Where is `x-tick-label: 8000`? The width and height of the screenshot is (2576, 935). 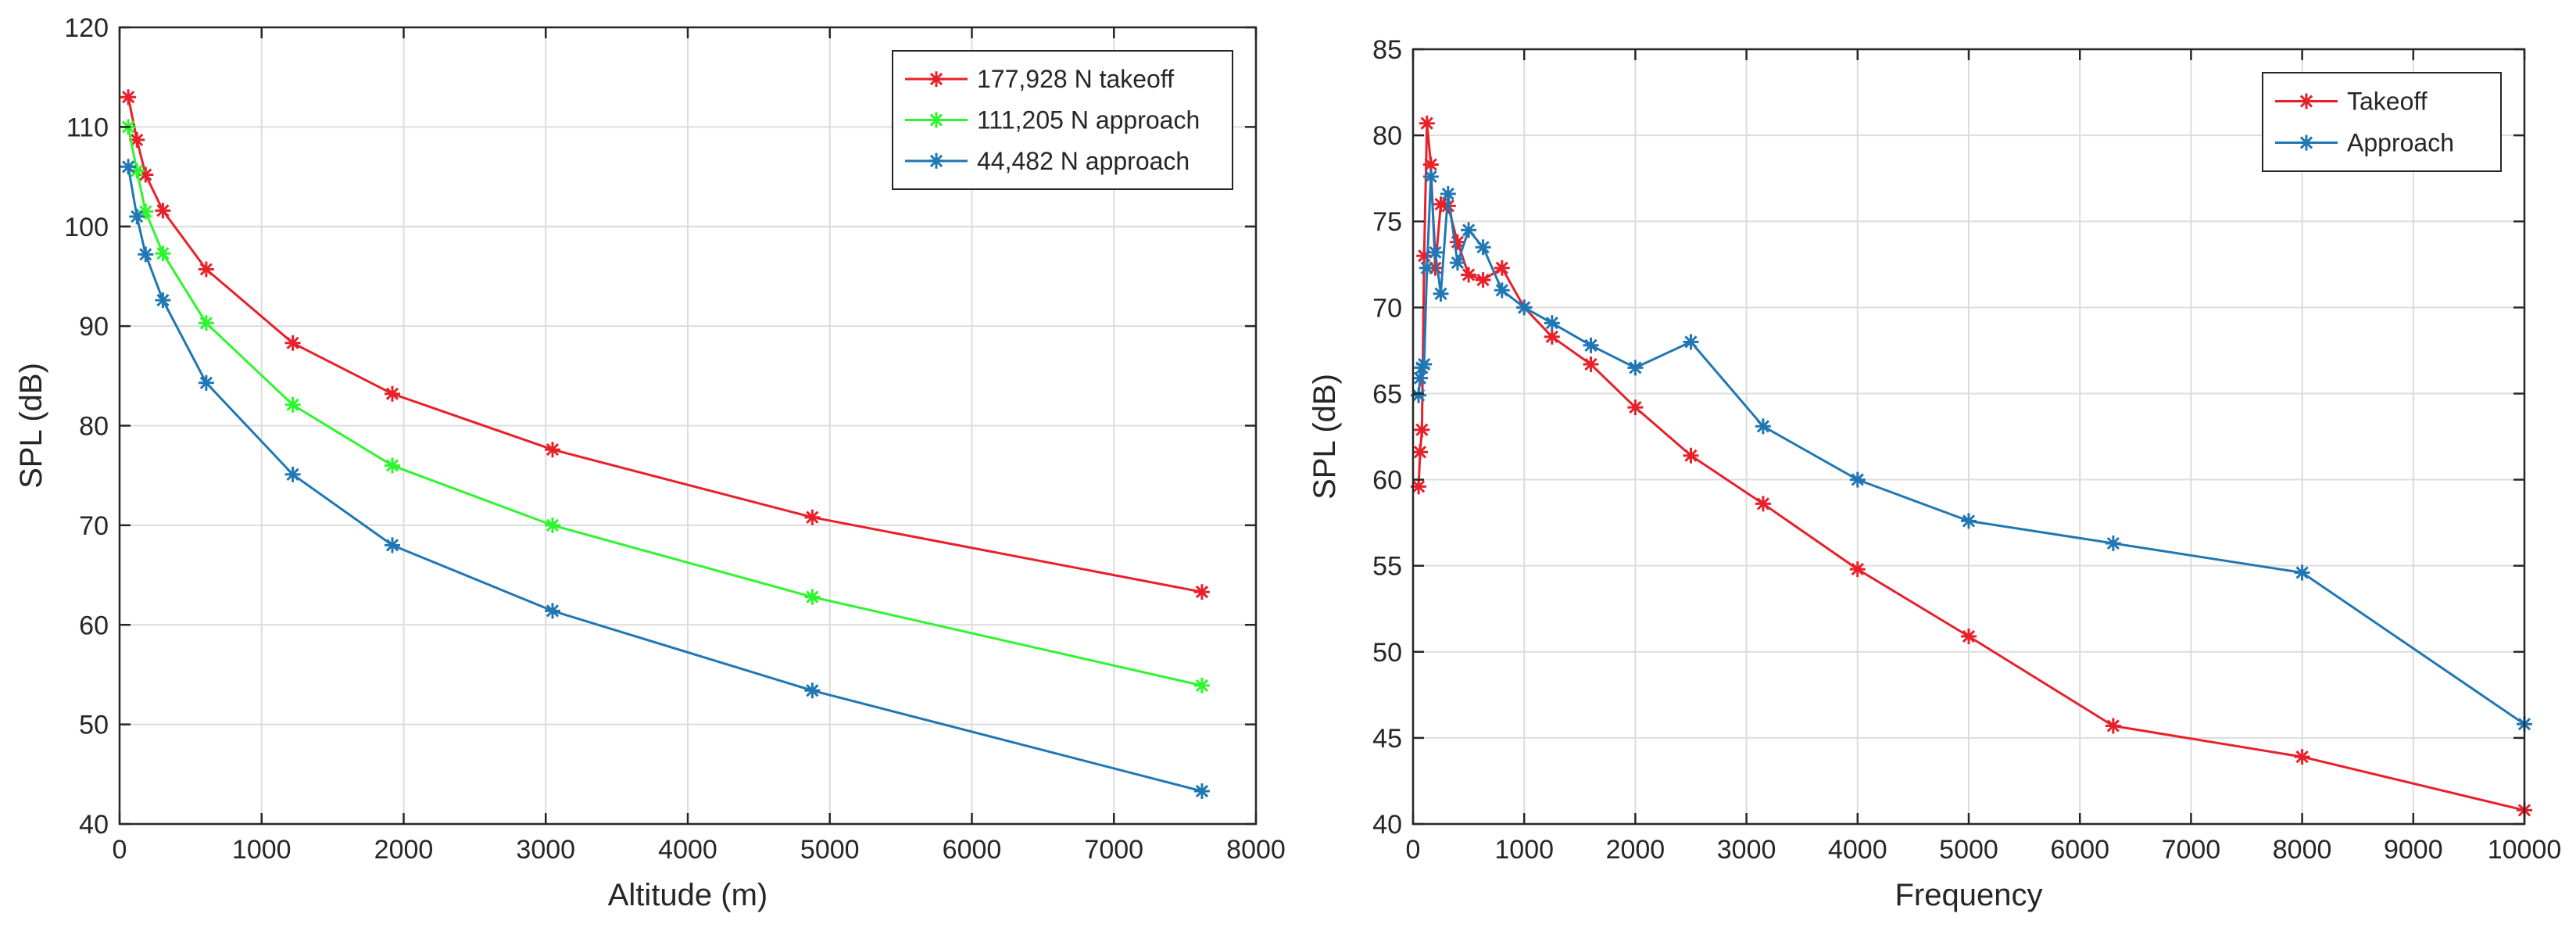
x-tick-label: 8000 is located at coordinates (1256, 850).